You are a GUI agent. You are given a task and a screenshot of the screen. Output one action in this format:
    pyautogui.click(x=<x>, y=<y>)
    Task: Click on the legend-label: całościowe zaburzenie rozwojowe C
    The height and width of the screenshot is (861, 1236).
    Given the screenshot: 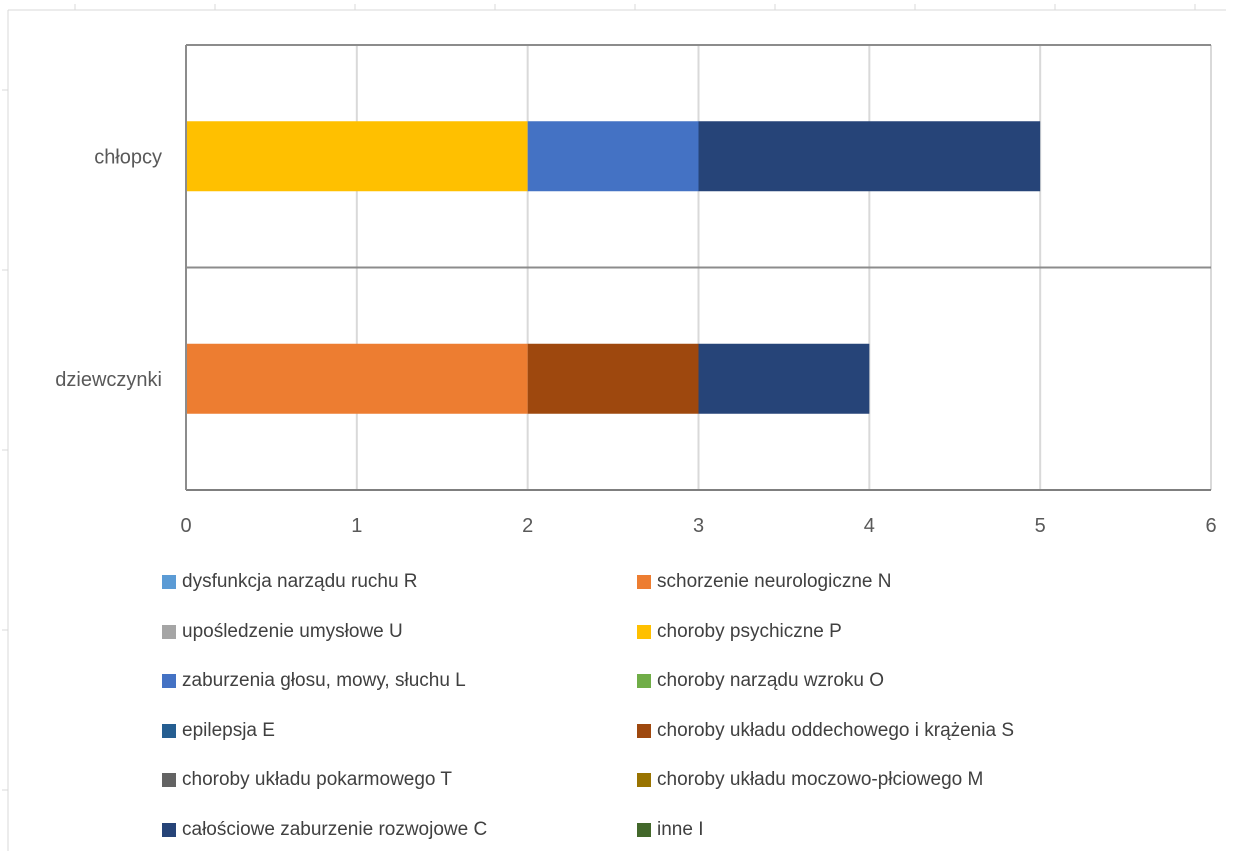 What is the action you would take?
    pyautogui.click(x=335, y=829)
    